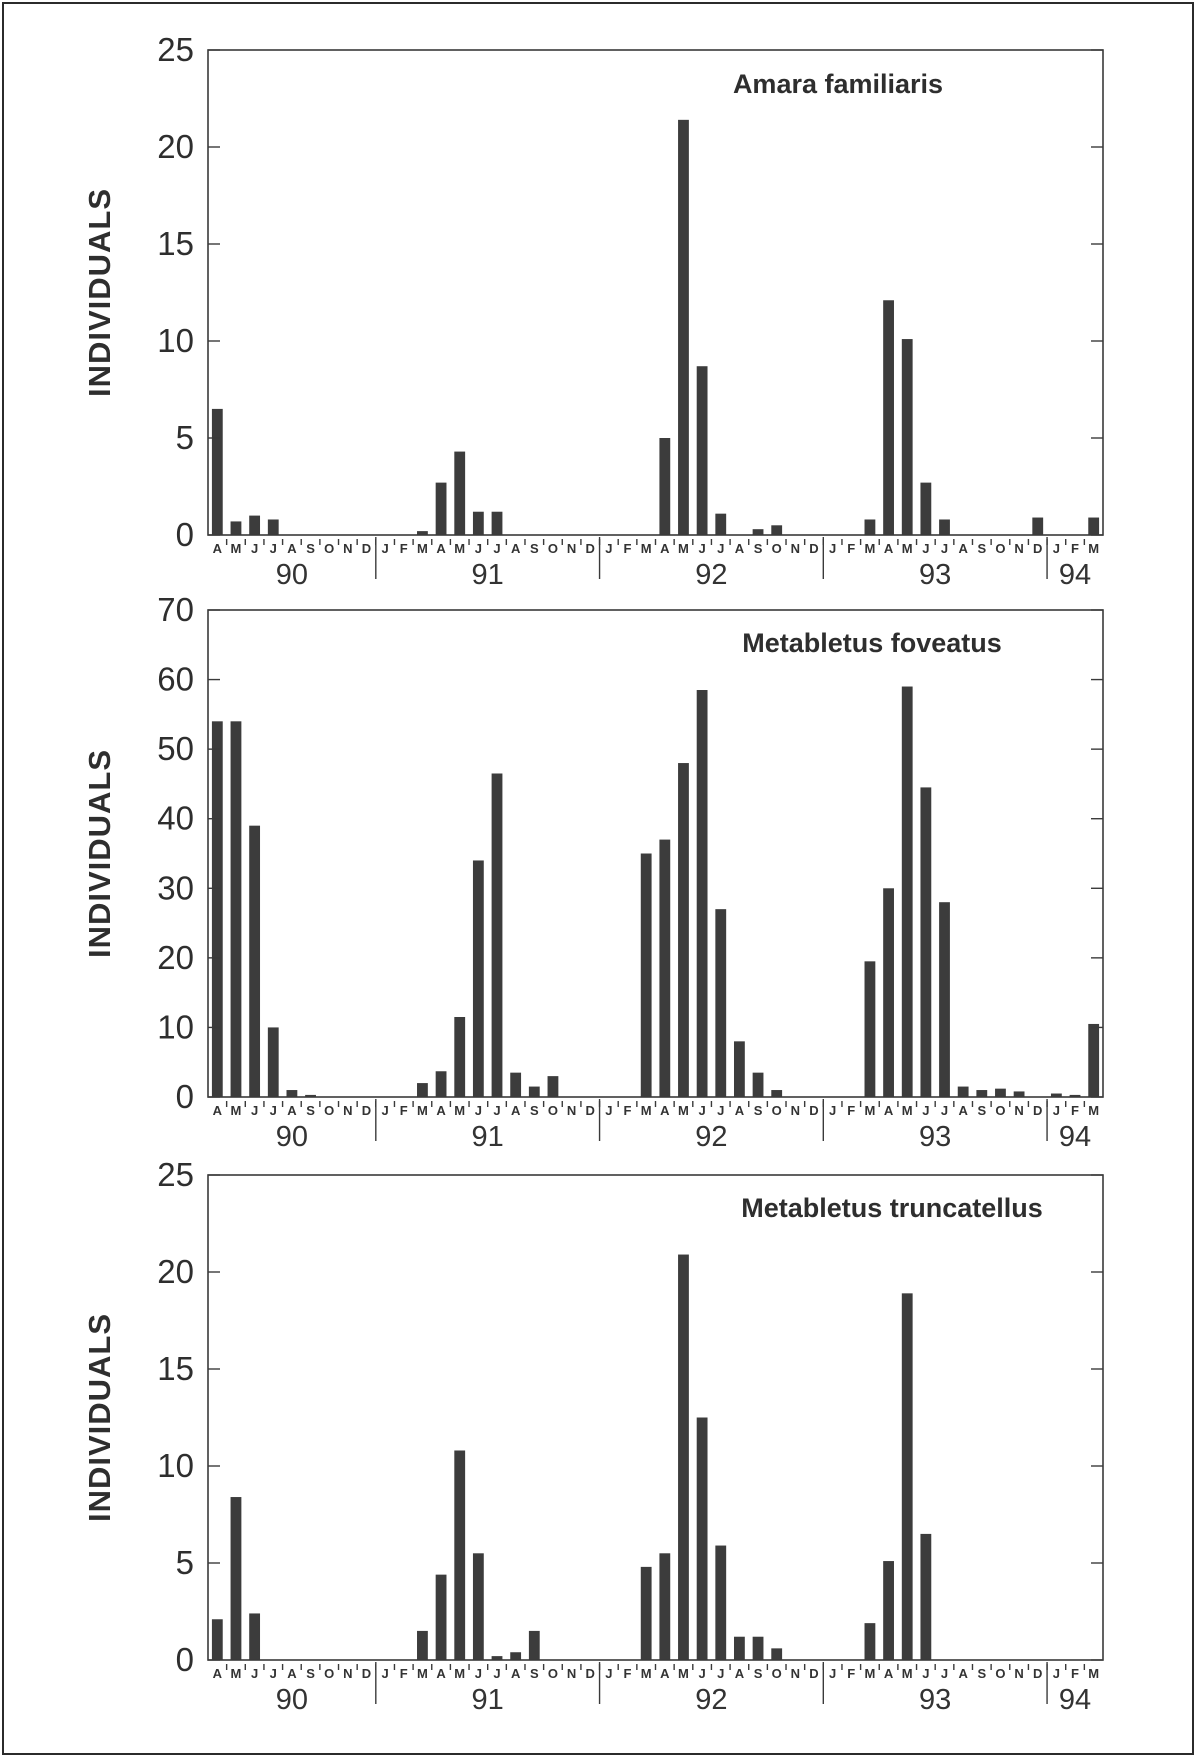  I want to click on month-label-amara-familiaris-46: F, so click(1075, 548).